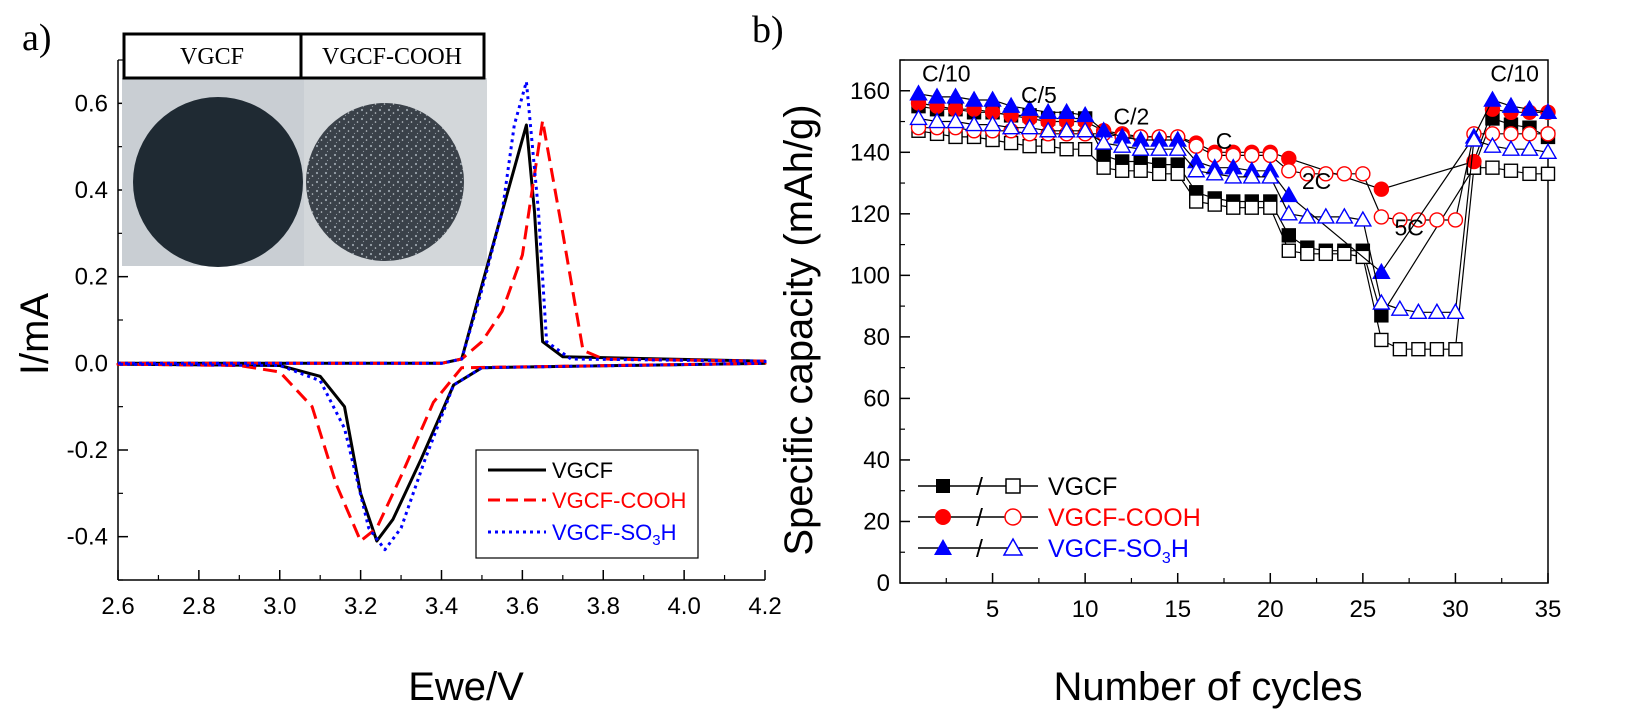 The height and width of the screenshot is (721, 1650). Describe the element at coordinates (1363, 609) in the screenshot. I see `rate-x-tick-label: 25` at that location.